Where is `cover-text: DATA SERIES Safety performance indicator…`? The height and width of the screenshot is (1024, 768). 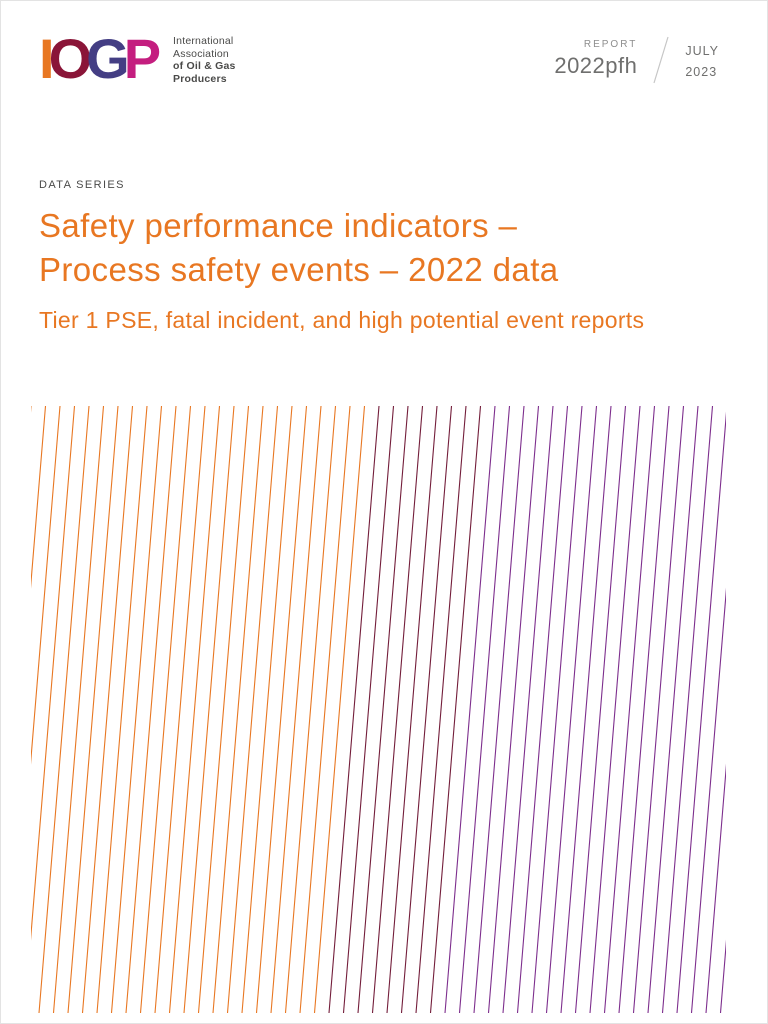
cover-text: DATA SERIES Safety performance indicator… is located at coordinates (383, 256).